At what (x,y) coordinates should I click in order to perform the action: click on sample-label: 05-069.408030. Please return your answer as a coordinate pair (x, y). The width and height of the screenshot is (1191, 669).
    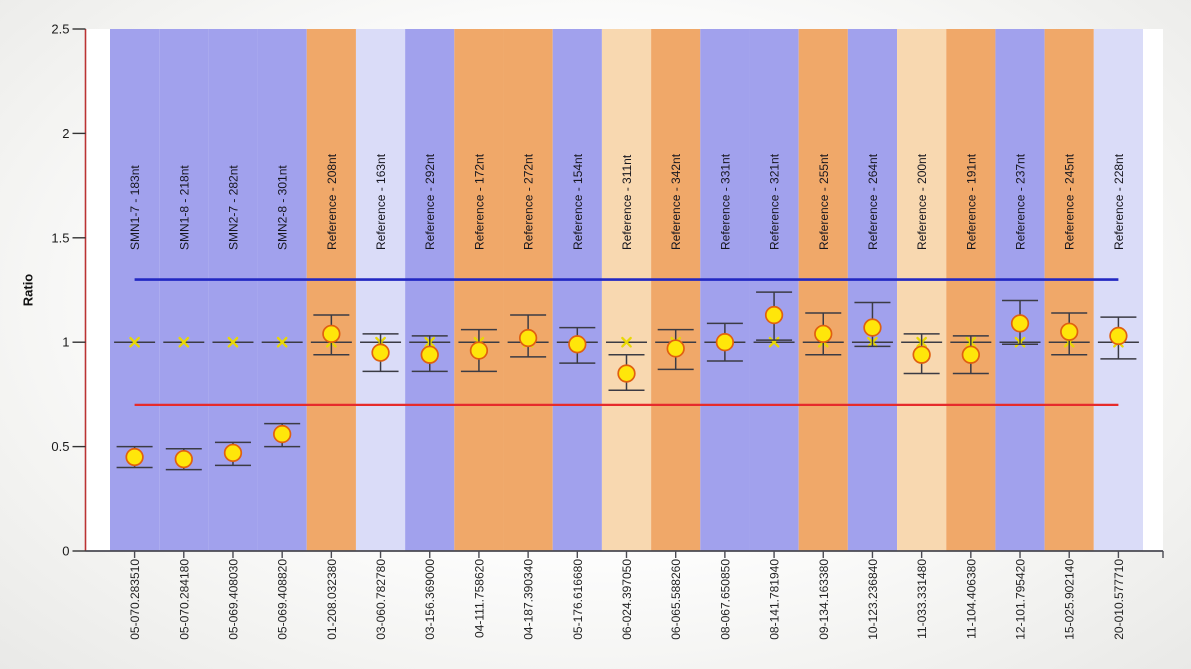
    Looking at the image, I should click on (233, 599).